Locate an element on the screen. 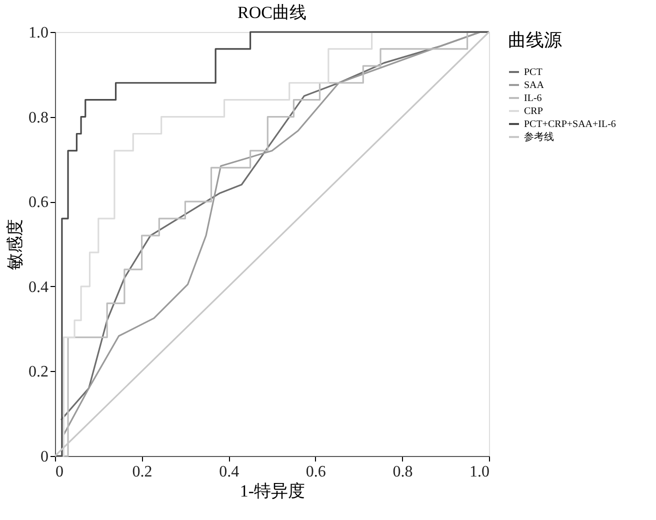 The width and height of the screenshot is (656, 520). x-tick-label: 0 is located at coordinates (60, 472).